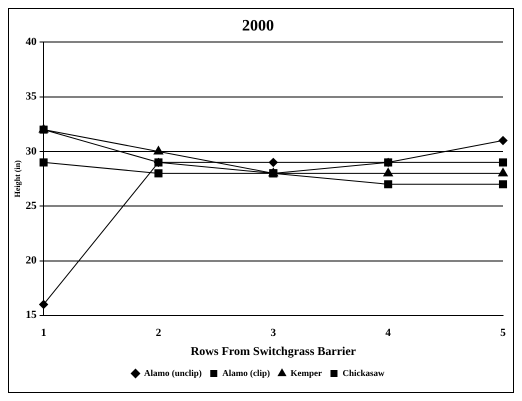 This screenshot has height=401, width=522. I want to click on x-tick-label: 2, so click(159, 332).